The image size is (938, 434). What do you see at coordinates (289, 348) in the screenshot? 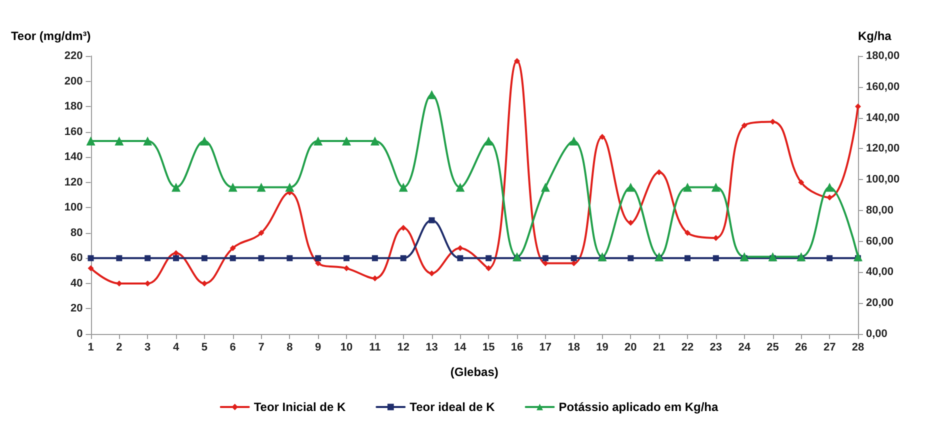
I see `x-tick-label: 8` at bounding box center [289, 348].